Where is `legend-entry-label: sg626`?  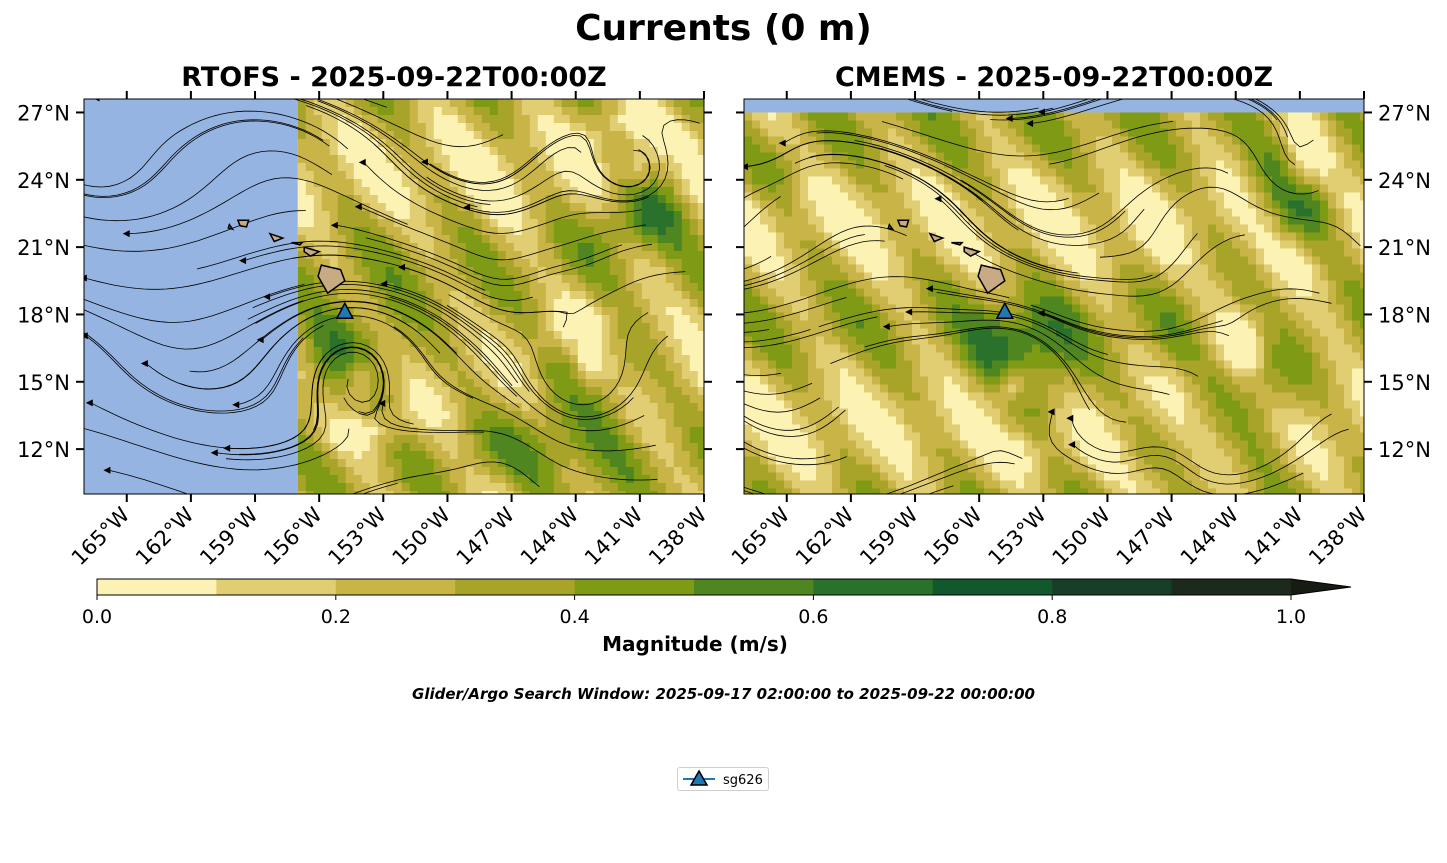 legend-entry-label: sg626 is located at coordinates (743, 780).